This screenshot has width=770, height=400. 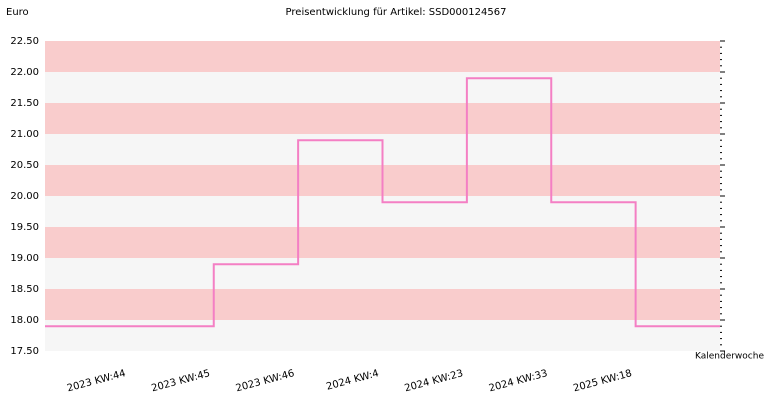 What do you see at coordinates (24, 134) in the screenshot?
I see `y-tick-label: 21.00` at bounding box center [24, 134].